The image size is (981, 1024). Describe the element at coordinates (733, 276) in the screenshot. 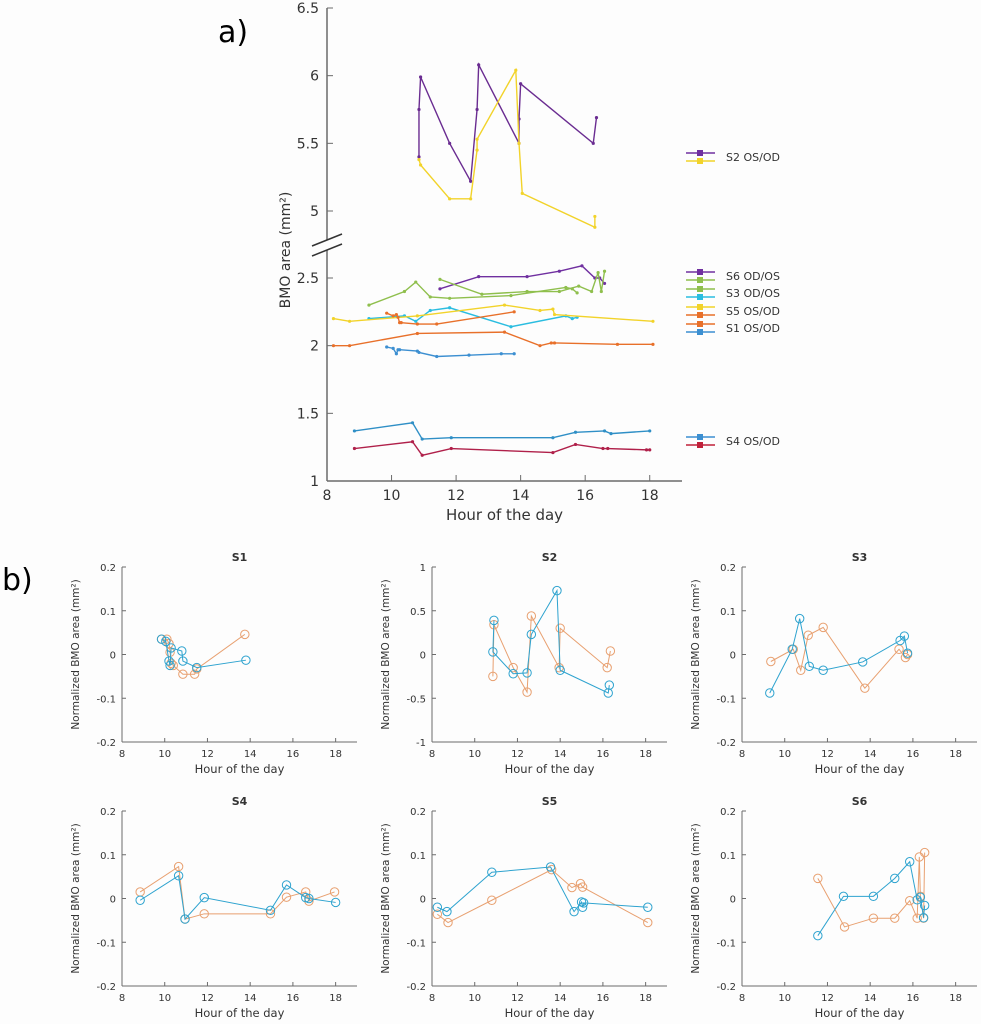

I see `legend-item: S6 OD/OS` at that location.